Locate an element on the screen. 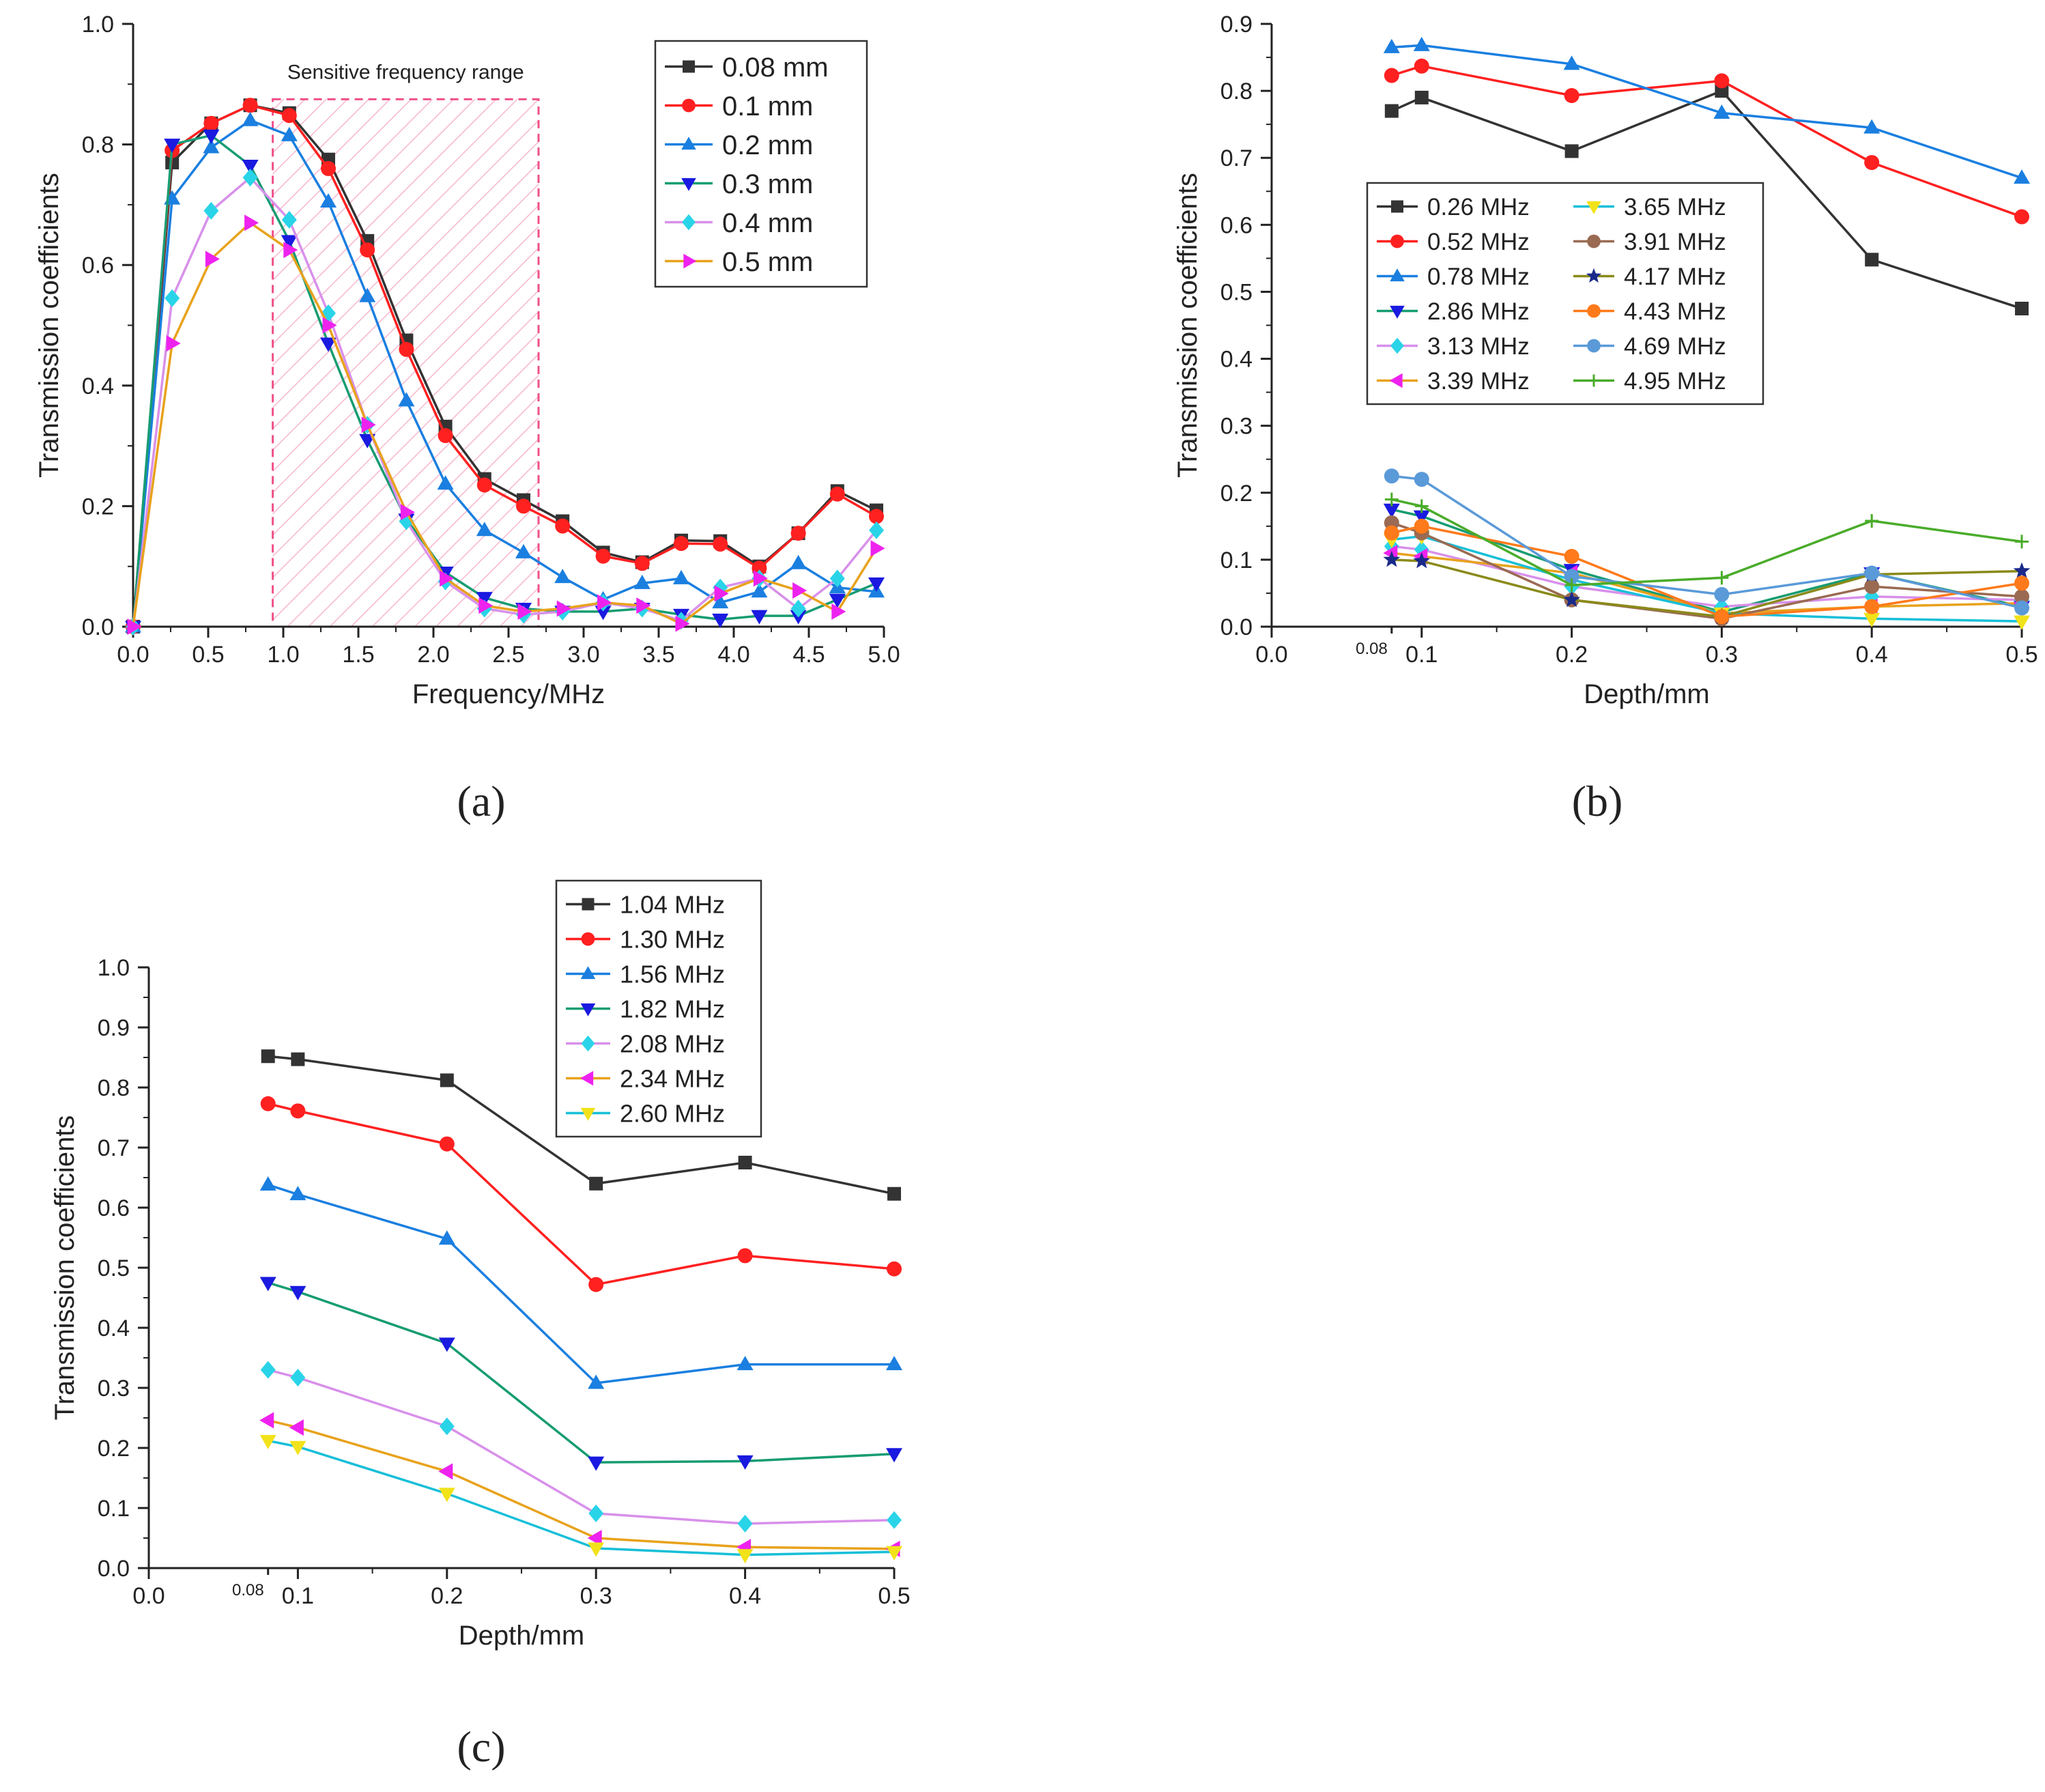  chart-b-legend-label: 0.52 MHz is located at coordinates (1478, 242).